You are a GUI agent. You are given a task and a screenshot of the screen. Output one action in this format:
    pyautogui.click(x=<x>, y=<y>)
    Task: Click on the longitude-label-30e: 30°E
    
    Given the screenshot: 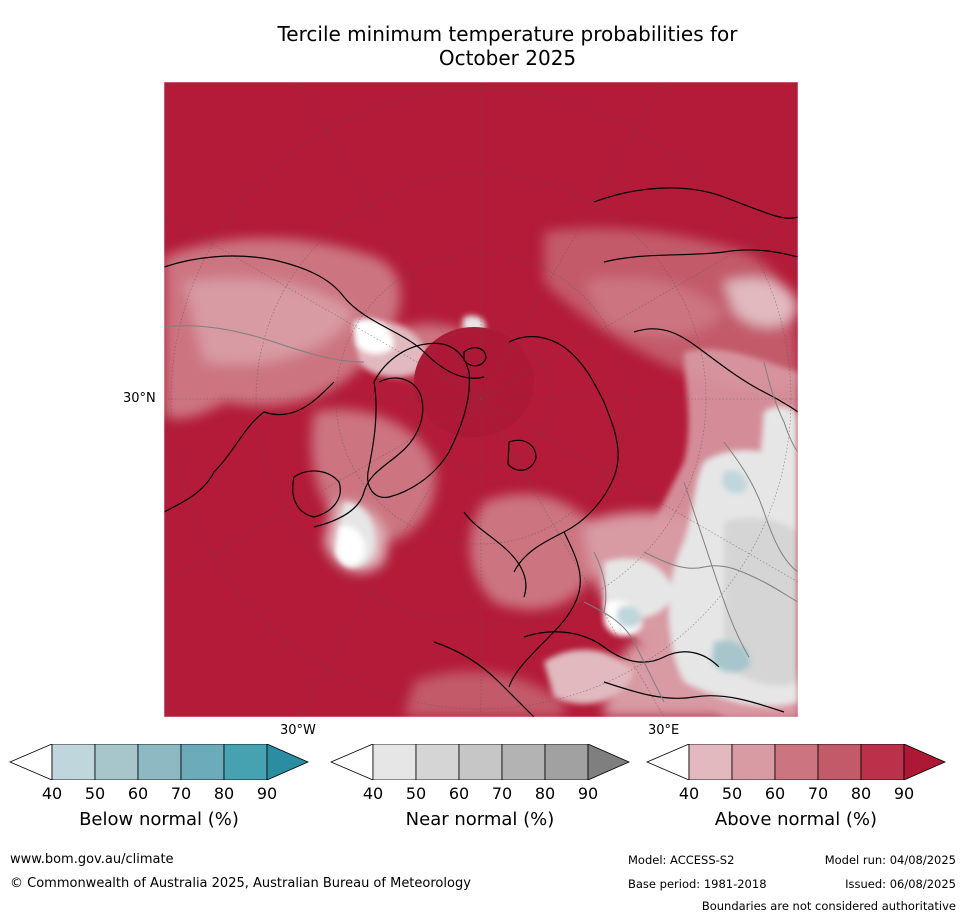 What is the action you would take?
    pyautogui.click(x=664, y=730)
    